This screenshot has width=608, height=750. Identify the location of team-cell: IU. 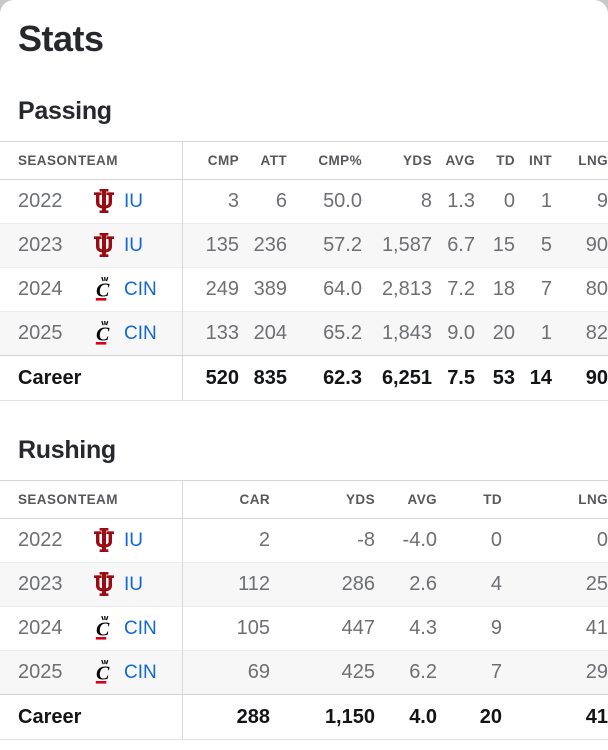
(130, 540).